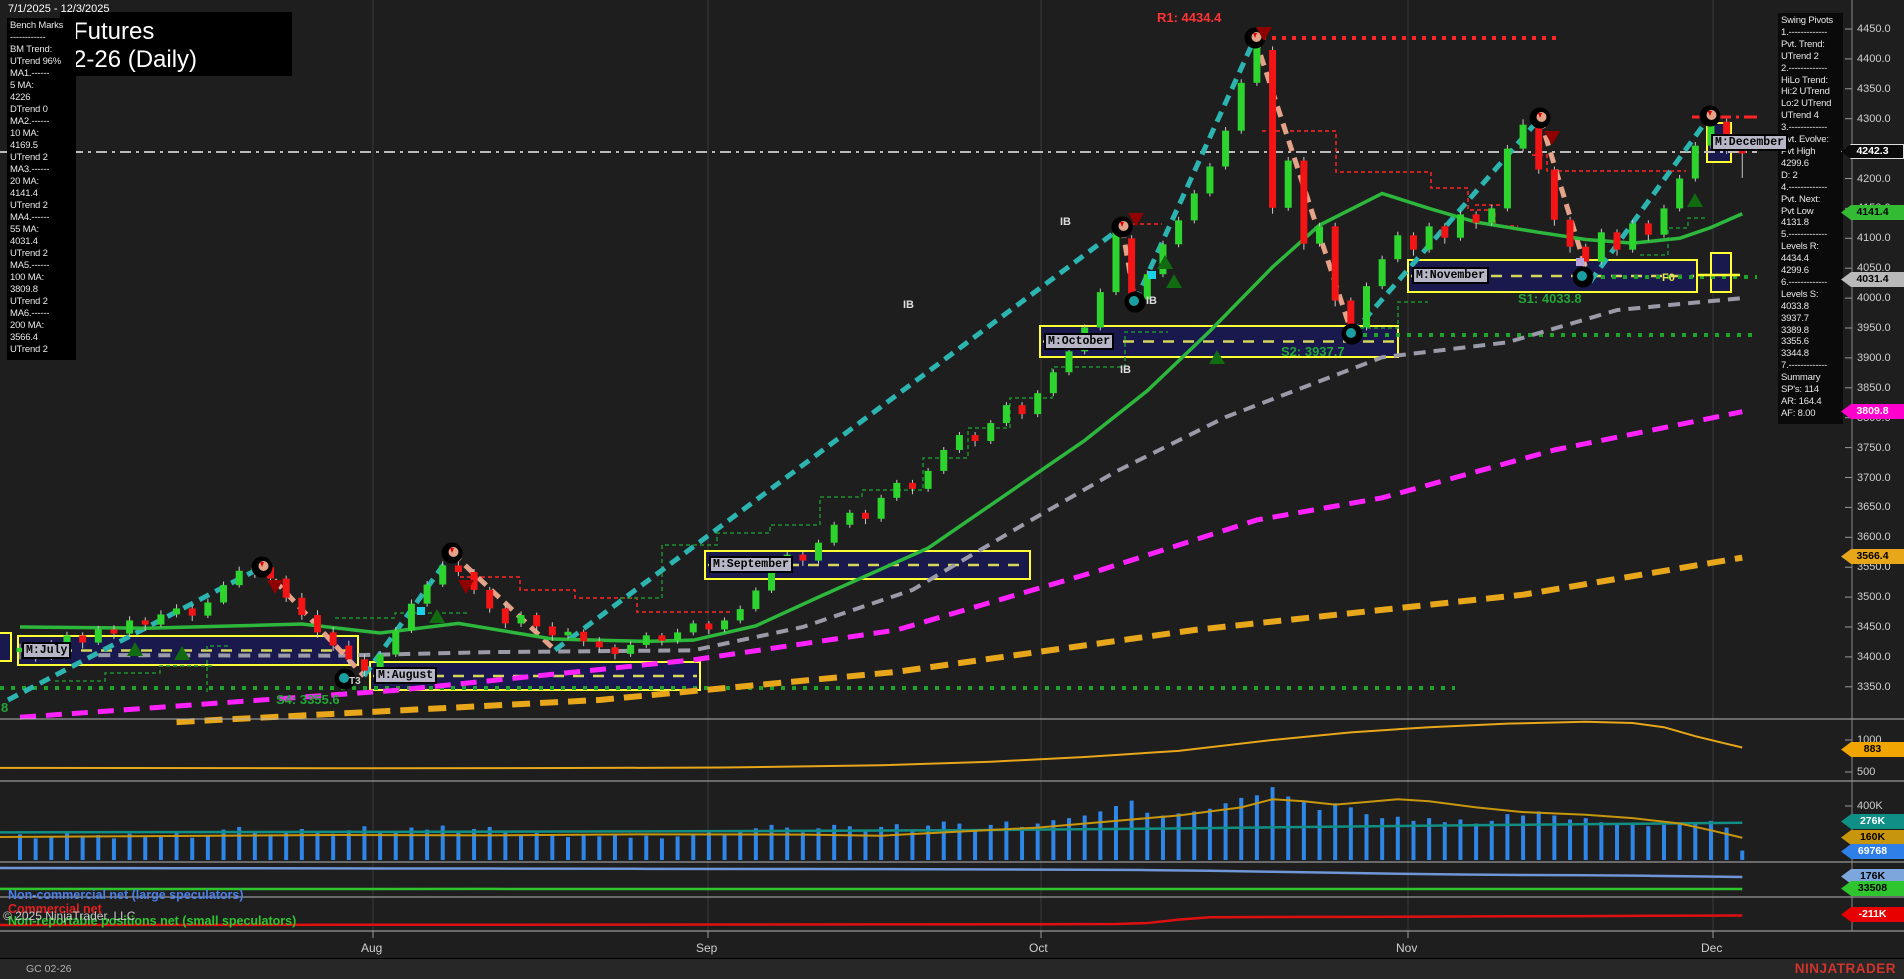  Describe the element at coordinates (707, 948) in the screenshot. I see `x-axis-month-label: Sep` at that location.